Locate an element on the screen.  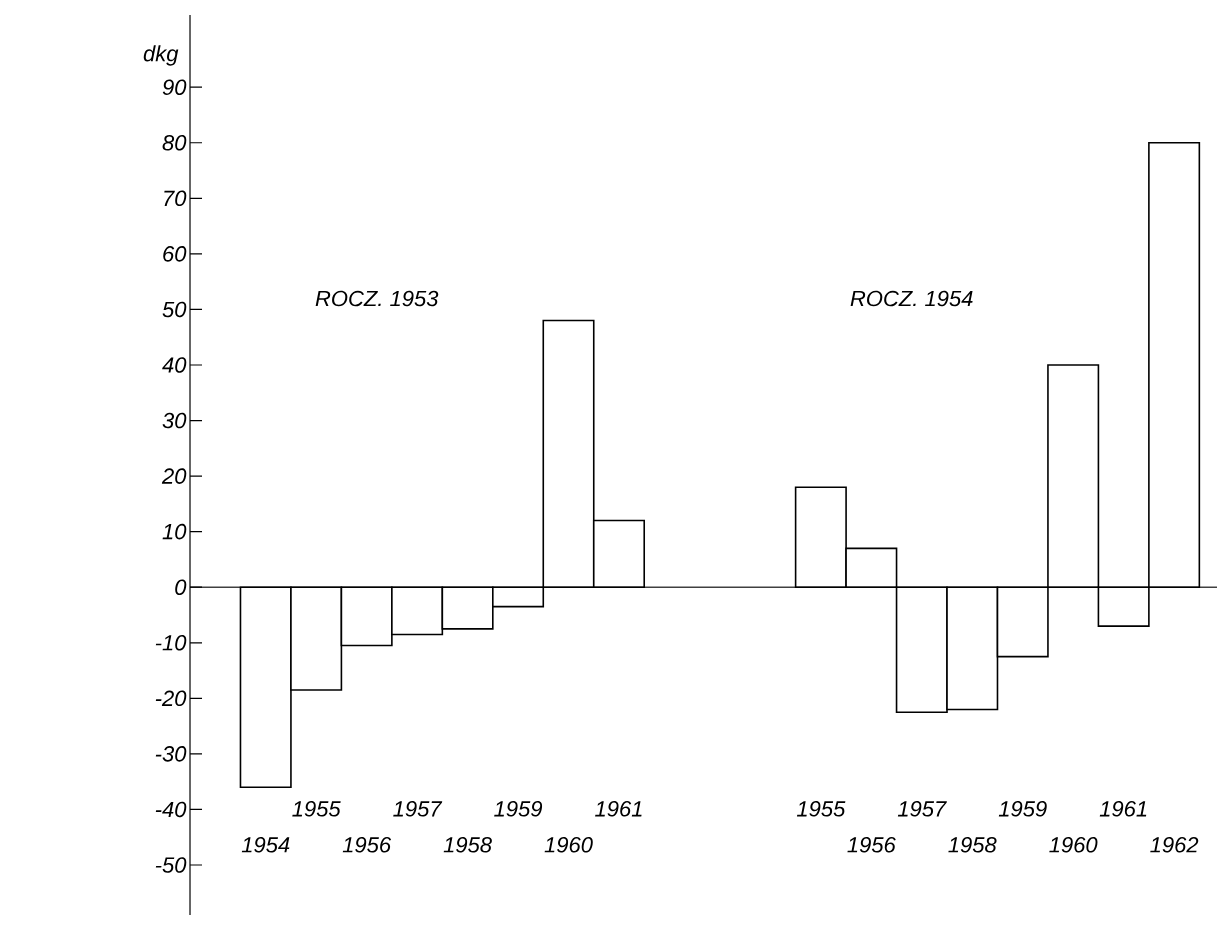
y-tick-label: -10 is located at coordinates (171, 642).